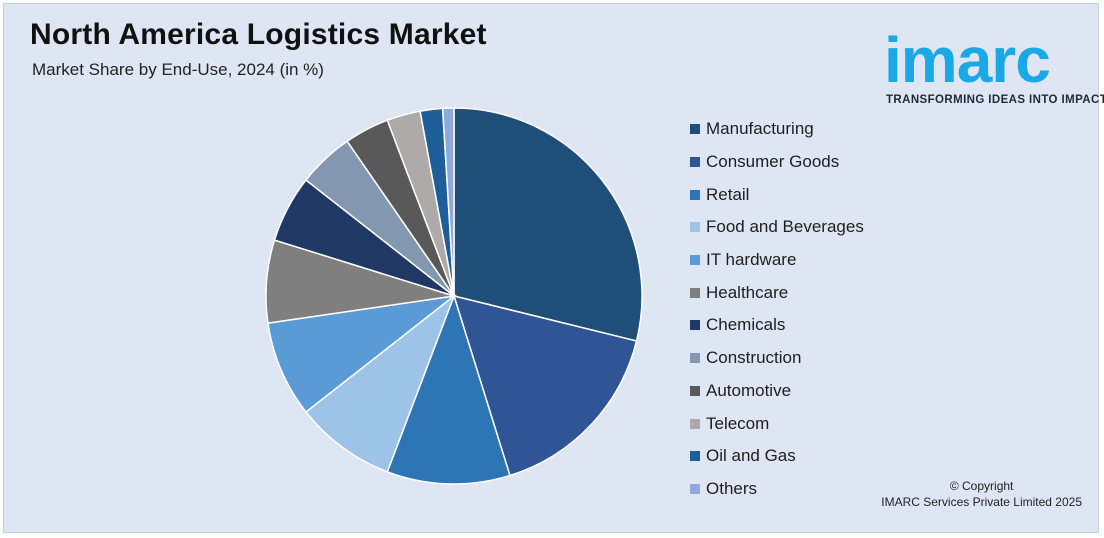 The width and height of the screenshot is (1104, 538). I want to click on imarc-logo: imarc TRANSFORMING IDEAS INTO IMPACT, so click(989, 62).